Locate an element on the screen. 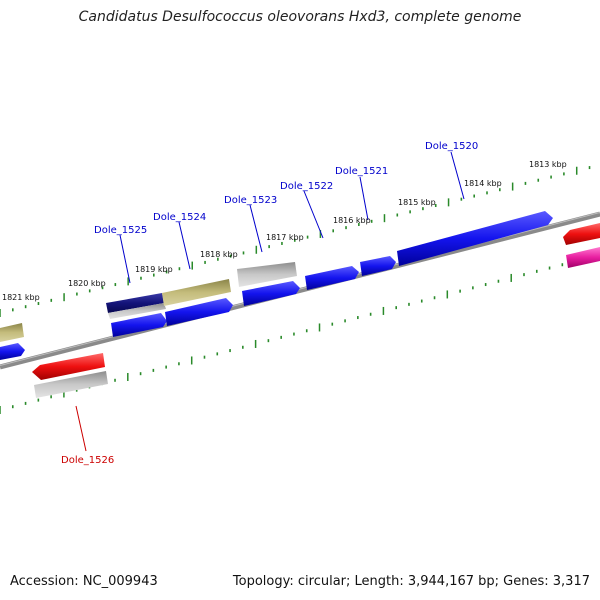 Image resolution: width=600 pixels, height=600 pixels. gene-label-dole-1523: Dole_1523 is located at coordinates (250, 200).